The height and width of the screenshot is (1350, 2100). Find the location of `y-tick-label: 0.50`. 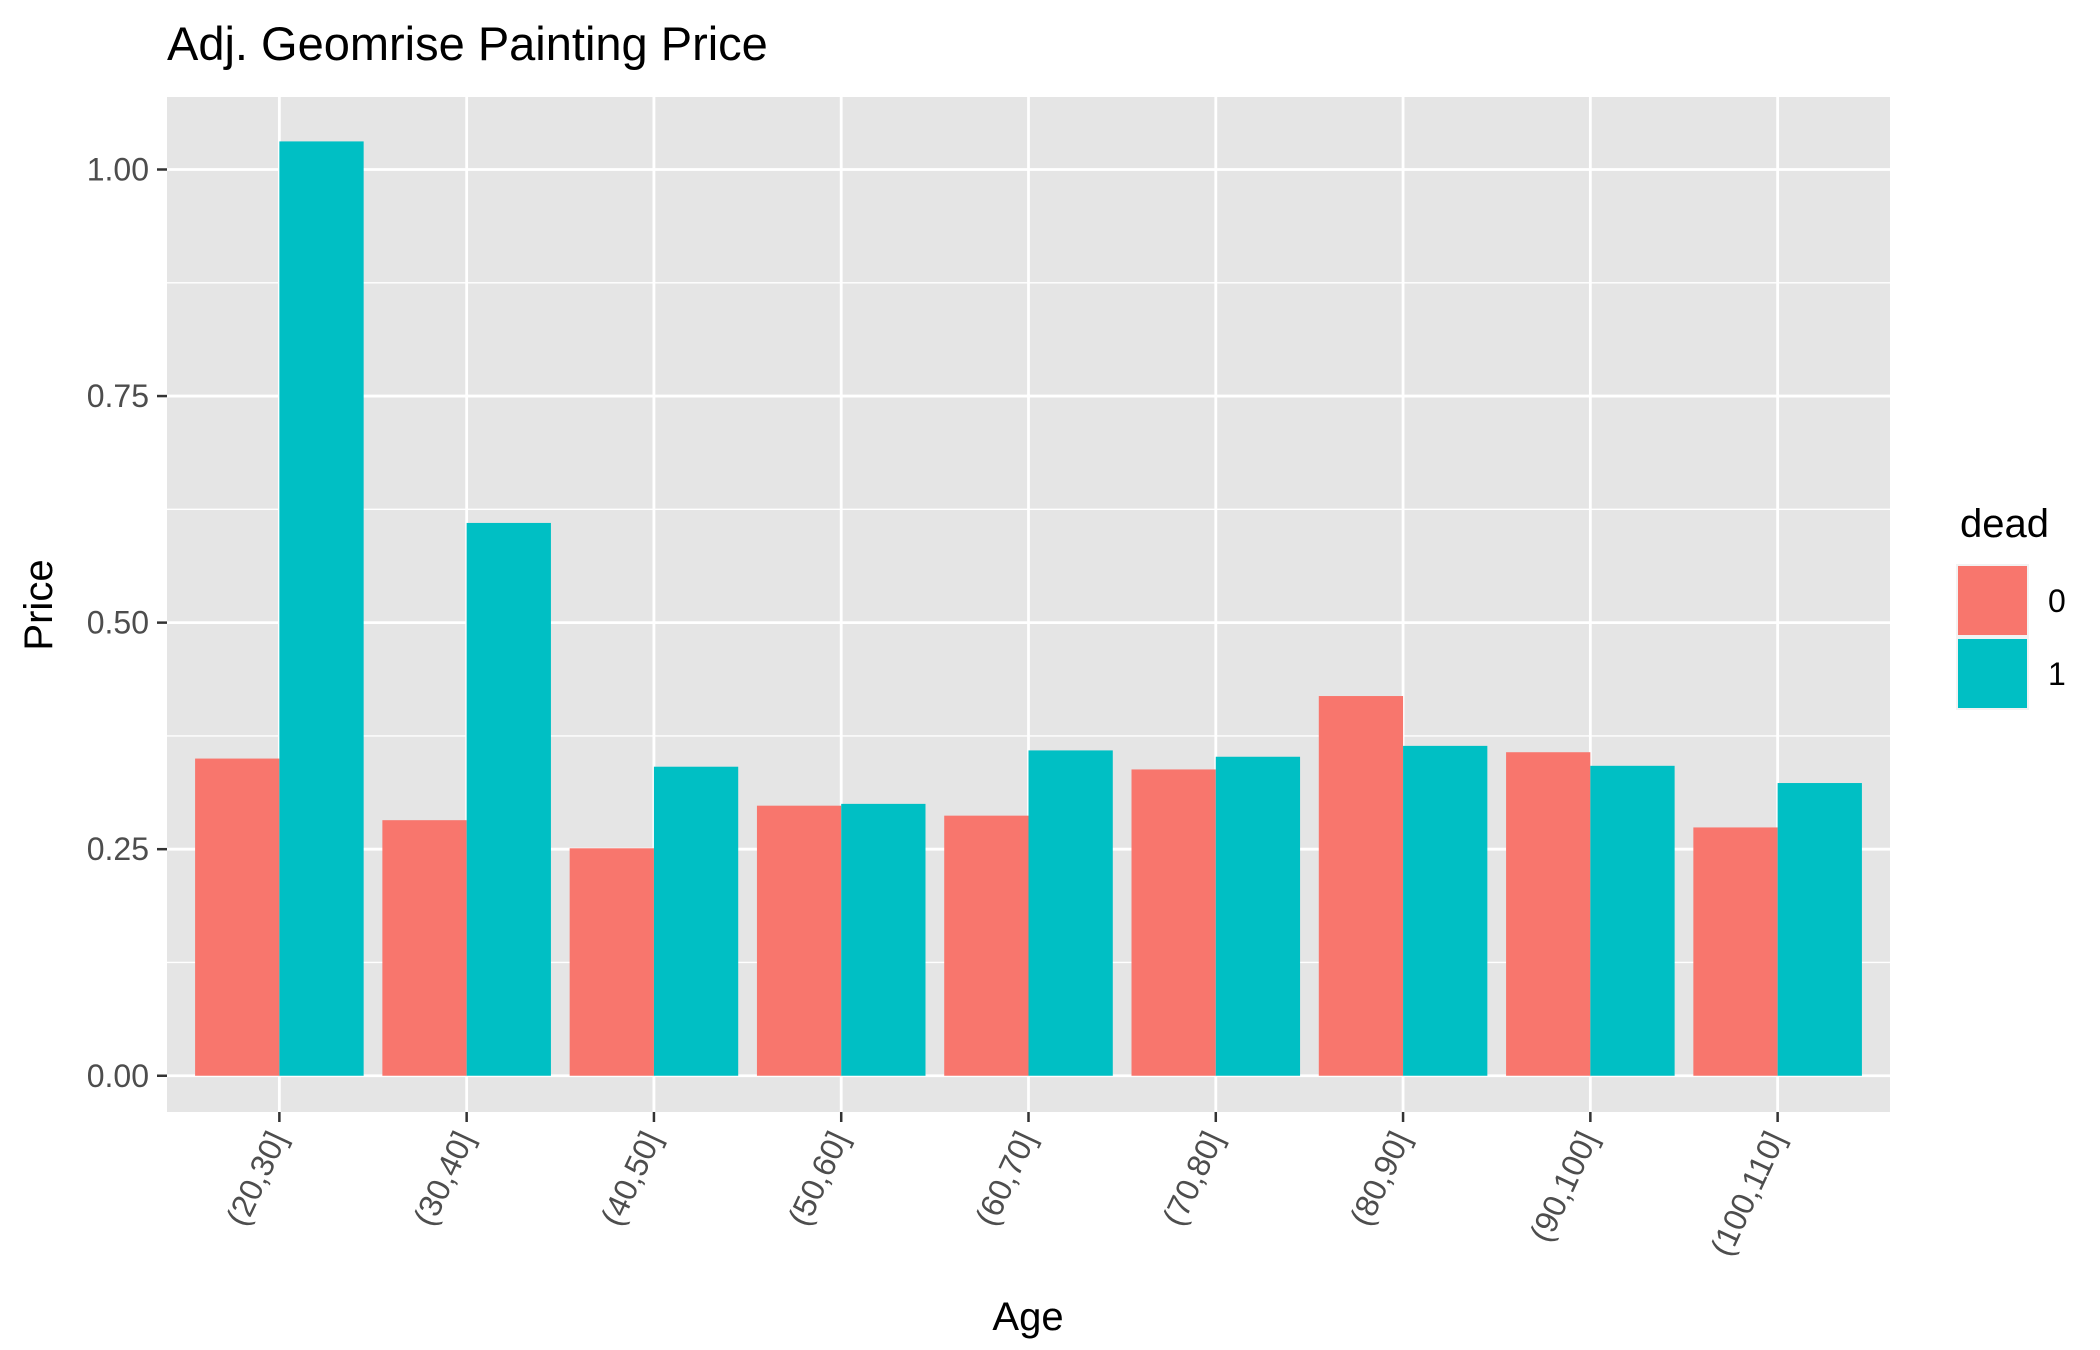

y-tick-label: 0.50 is located at coordinates (118, 623).